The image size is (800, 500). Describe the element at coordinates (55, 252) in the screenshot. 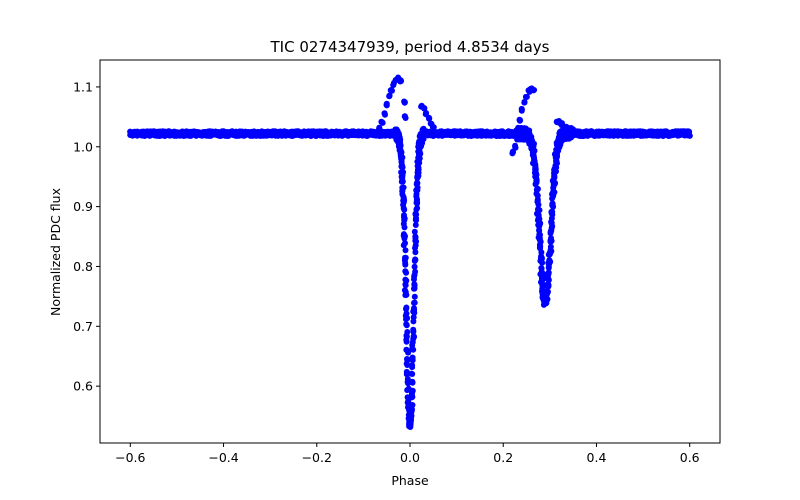

I see `y-axis-label: Normalized PDC flux` at that location.